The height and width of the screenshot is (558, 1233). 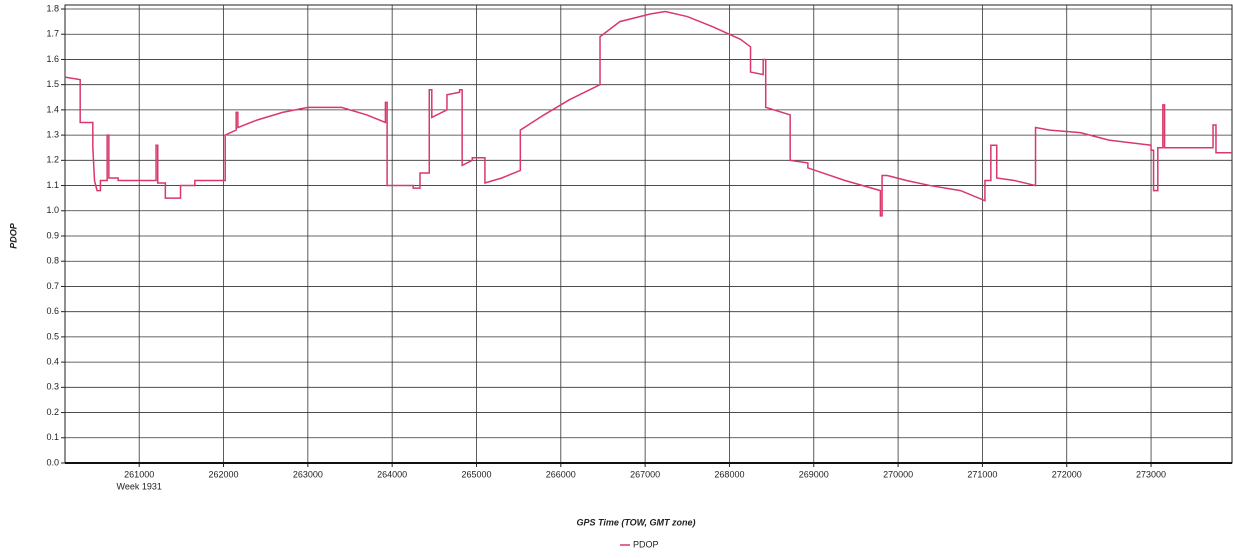 What do you see at coordinates (52, 34) in the screenshot?
I see `y-tick-label: 1.7` at bounding box center [52, 34].